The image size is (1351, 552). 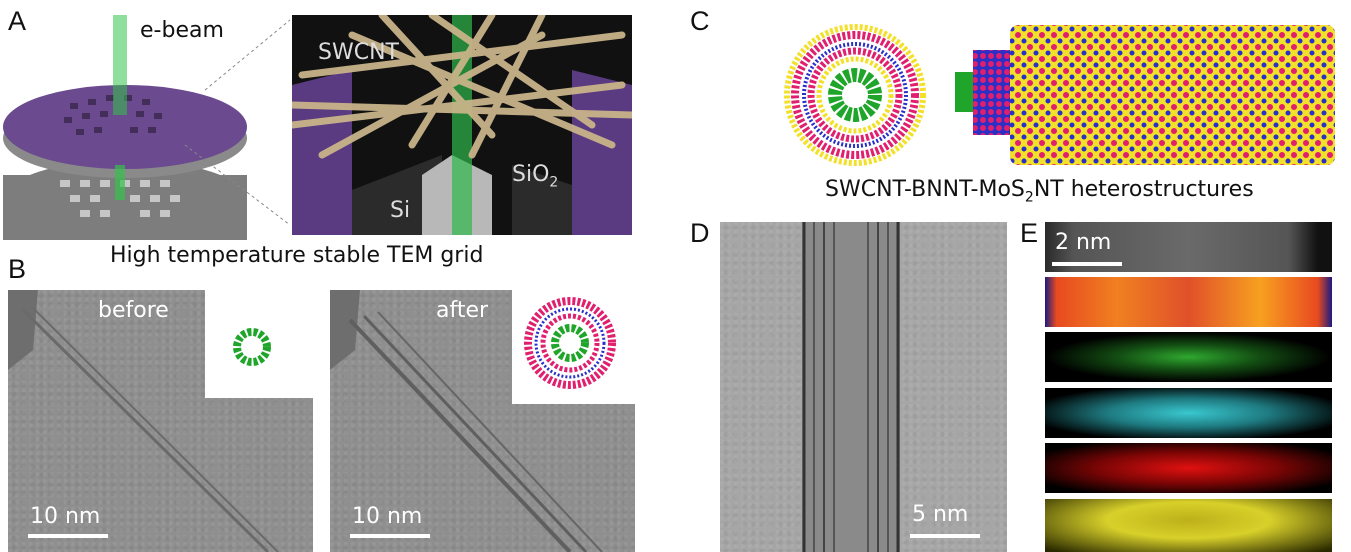 I want to click on tem-image-d, so click(x=863, y=387).